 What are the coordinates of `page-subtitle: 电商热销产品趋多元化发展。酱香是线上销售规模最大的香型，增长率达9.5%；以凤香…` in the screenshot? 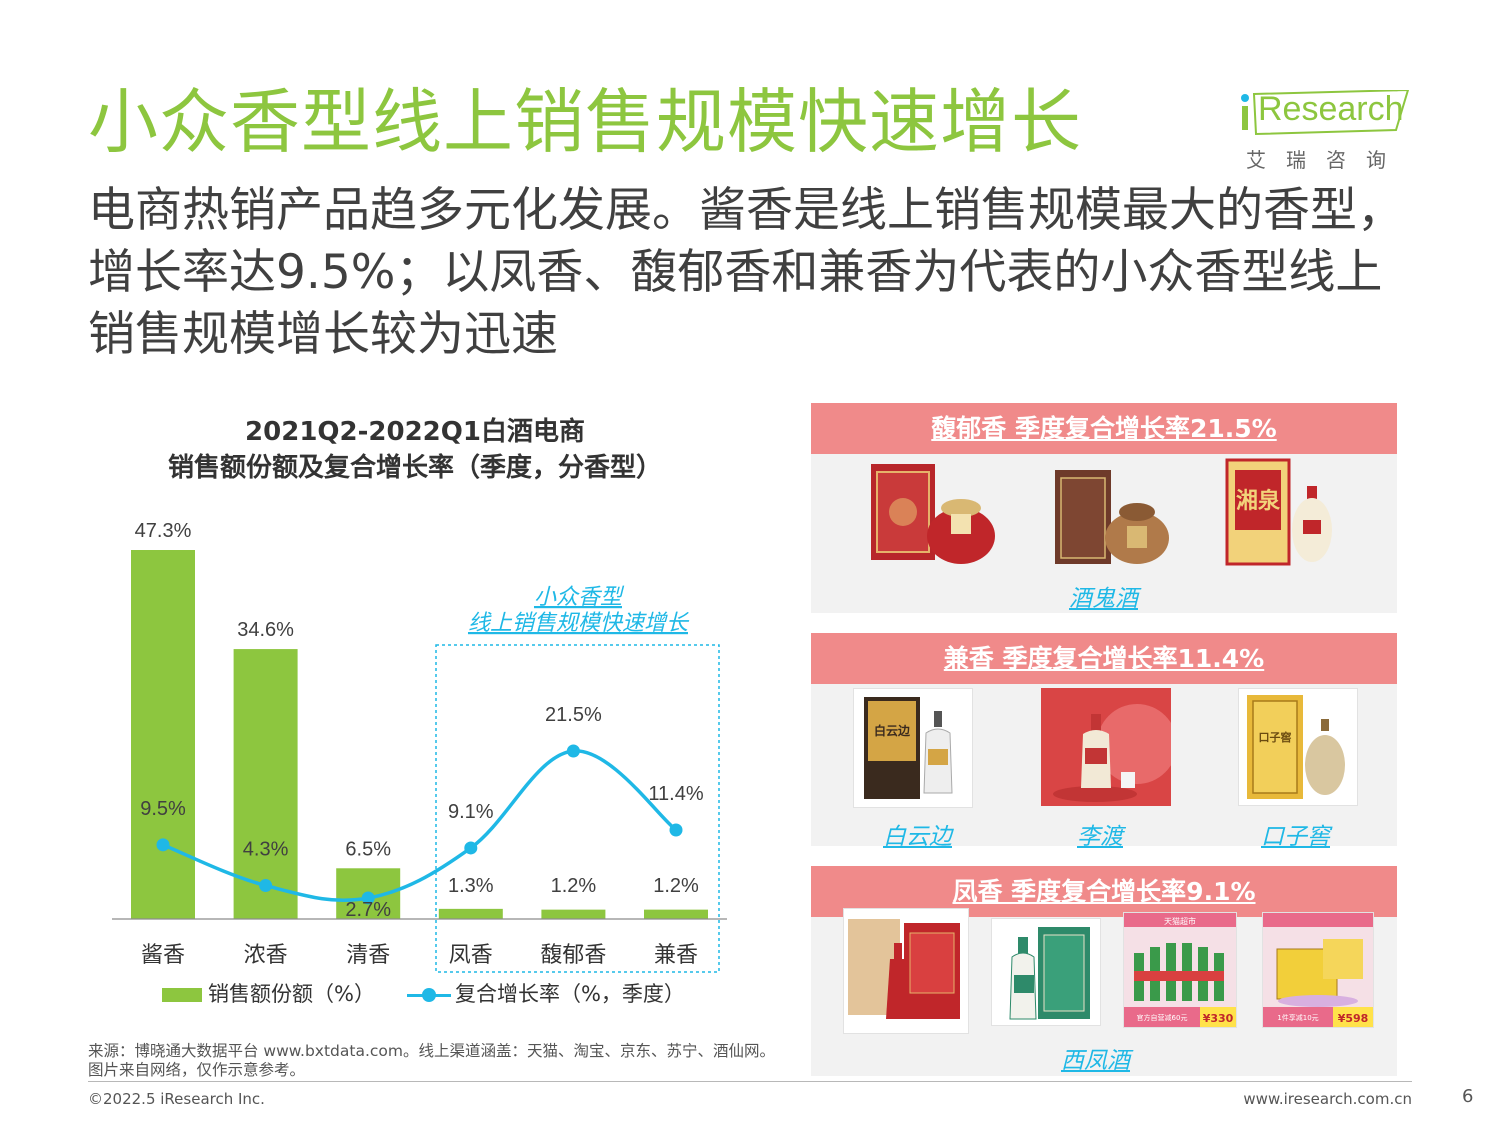 It's located at (746, 272).